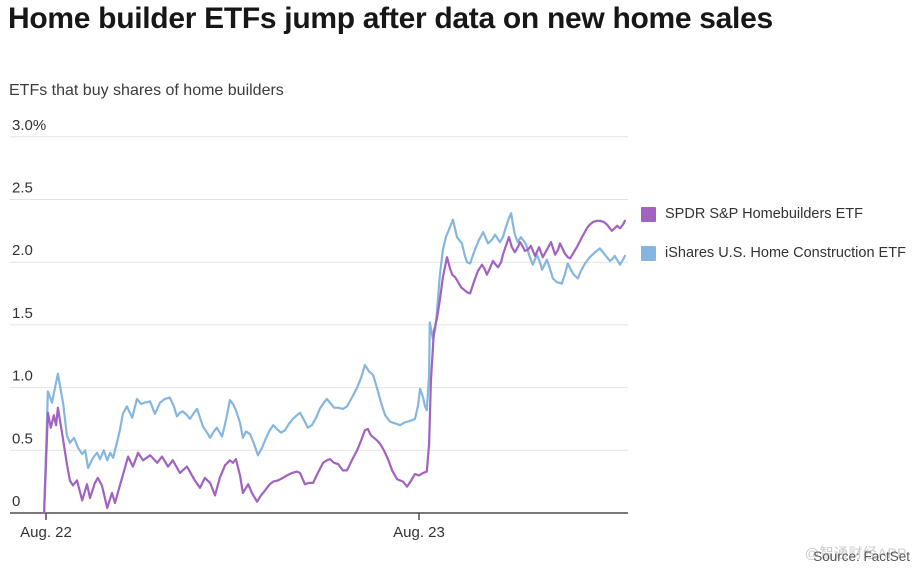 Image resolution: width=917 pixels, height=573 pixels. I want to click on legend-label: iShares U.S. Home Construction ETF, so click(785, 253).